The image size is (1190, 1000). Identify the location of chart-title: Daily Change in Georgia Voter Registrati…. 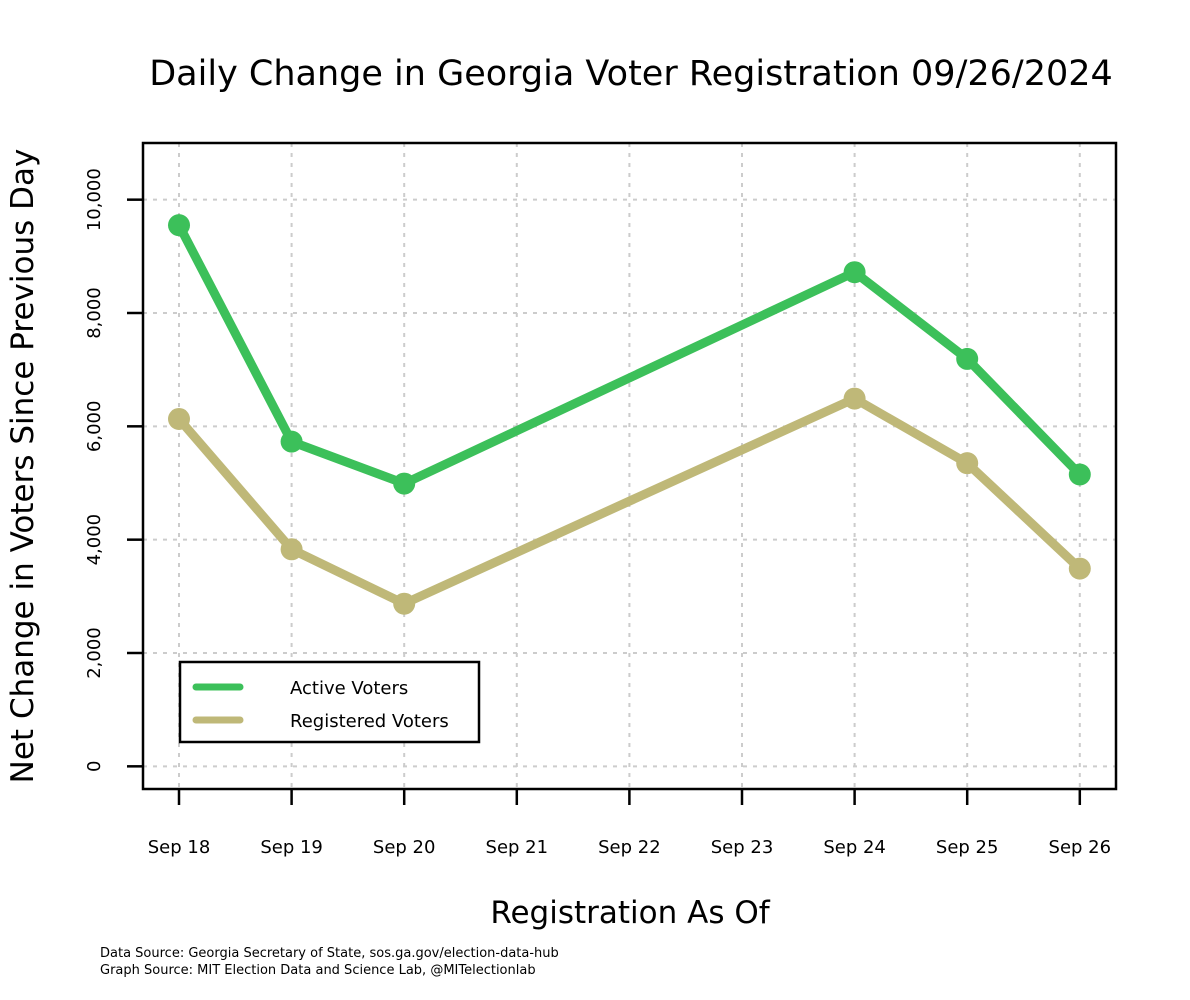
(631, 74).